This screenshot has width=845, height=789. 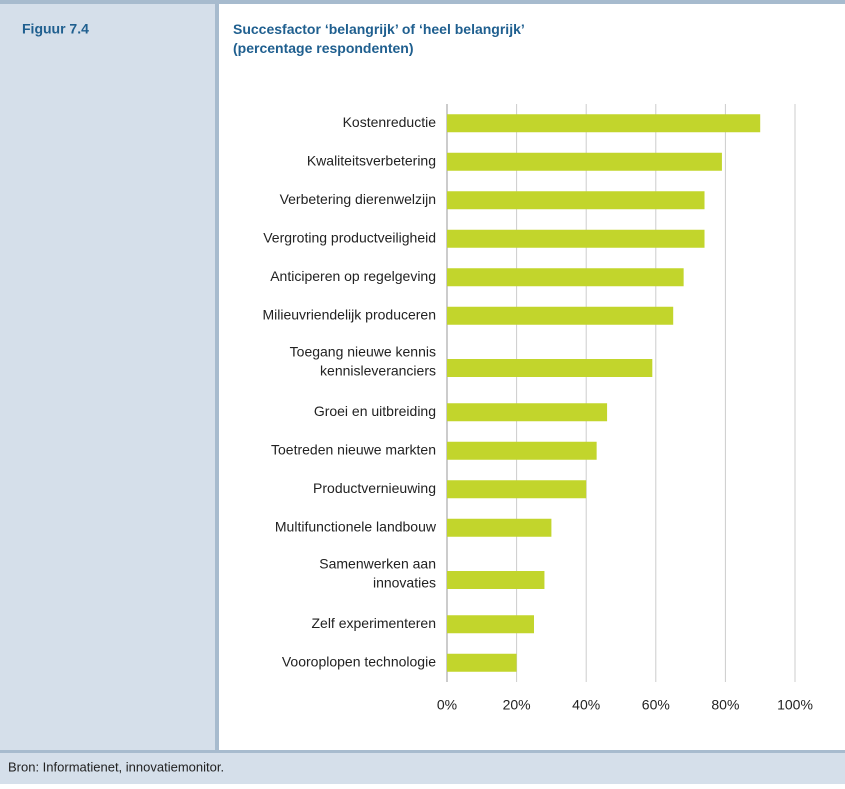 What do you see at coordinates (363, 360) in the screenshot?
I see `y-tick-label: Toegang nieuwe kennis kennisleveranciers` at bounding box center [363, 360].